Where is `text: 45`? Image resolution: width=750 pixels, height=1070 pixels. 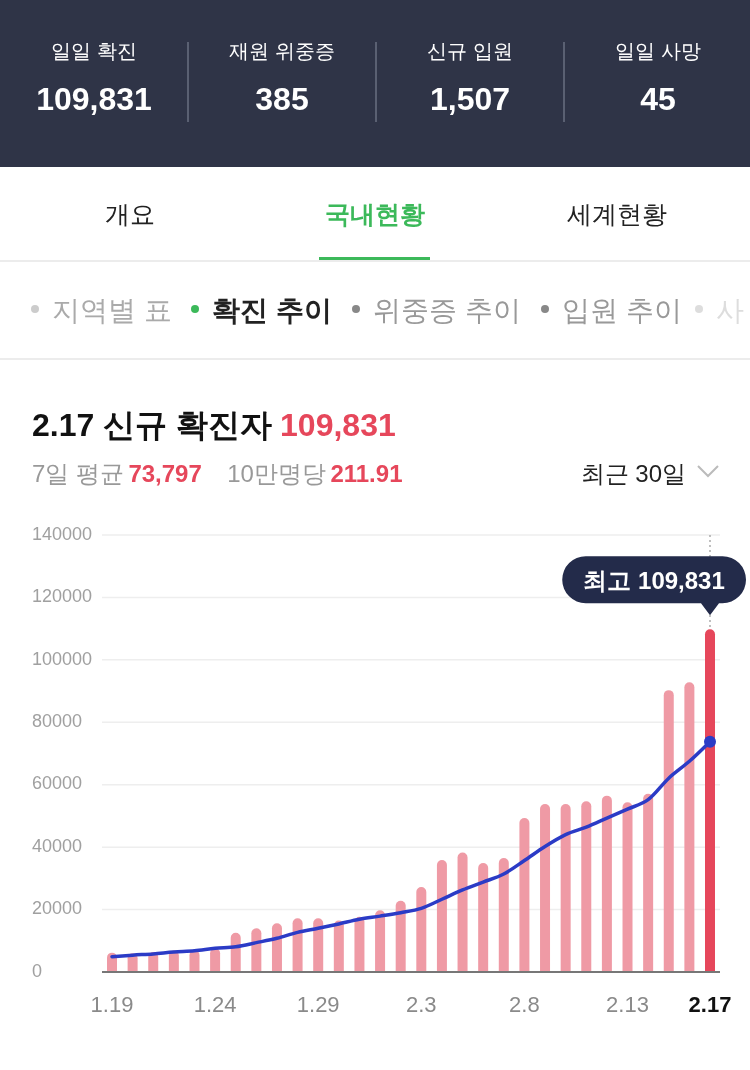 text: 45 is located at coordinates (658, 99).